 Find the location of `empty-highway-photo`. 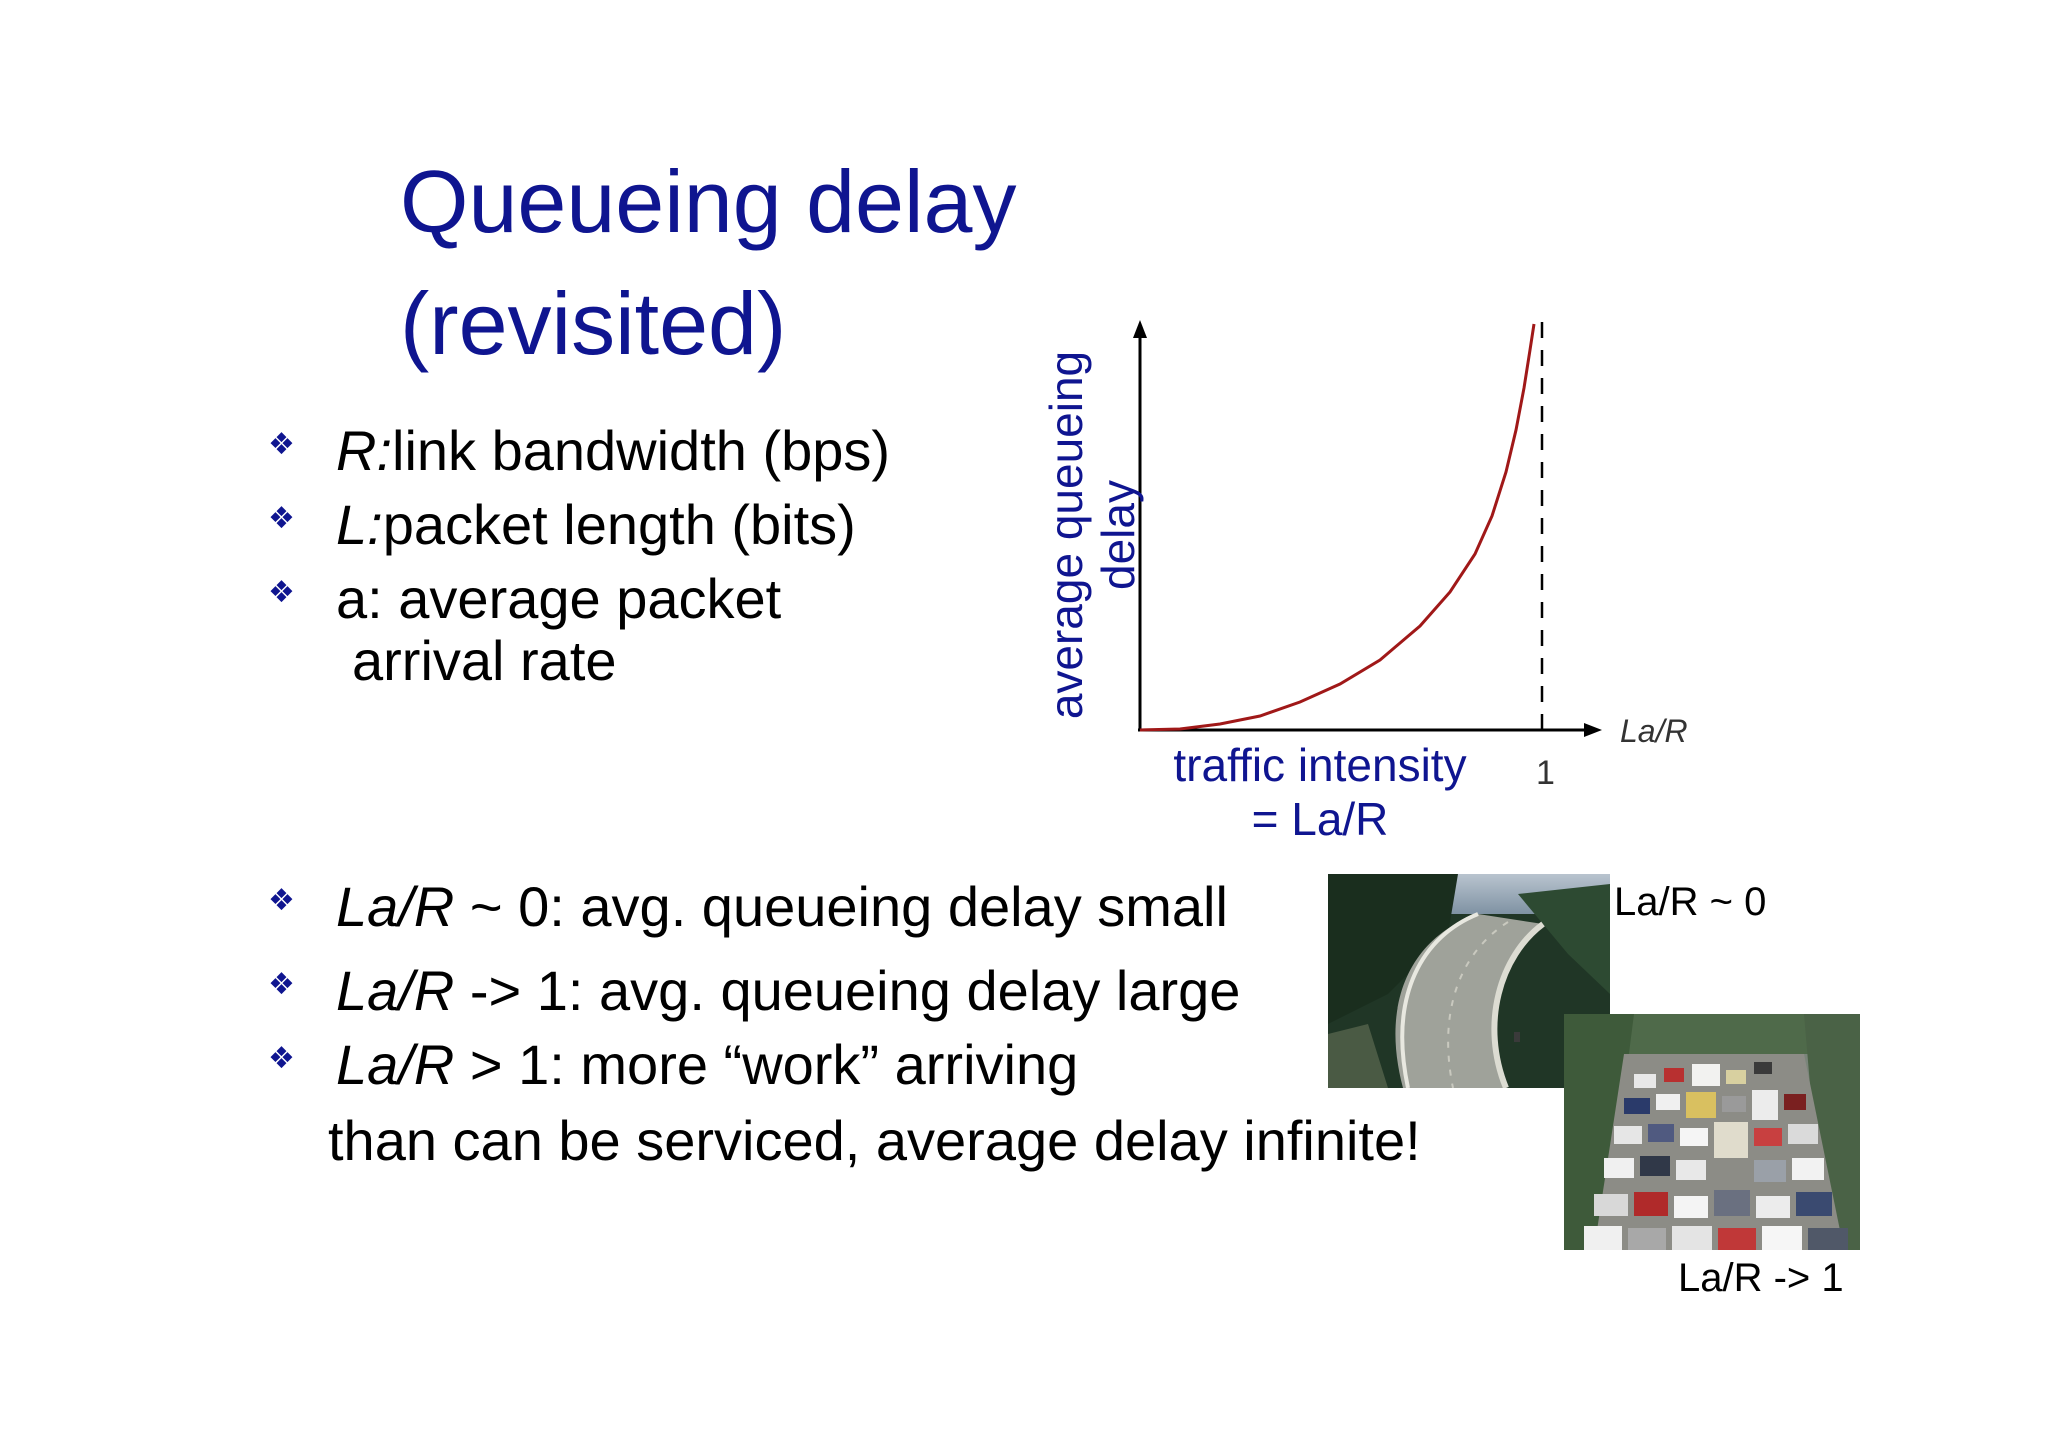

empty-highway-photo is located at coordinates (1469, 981).